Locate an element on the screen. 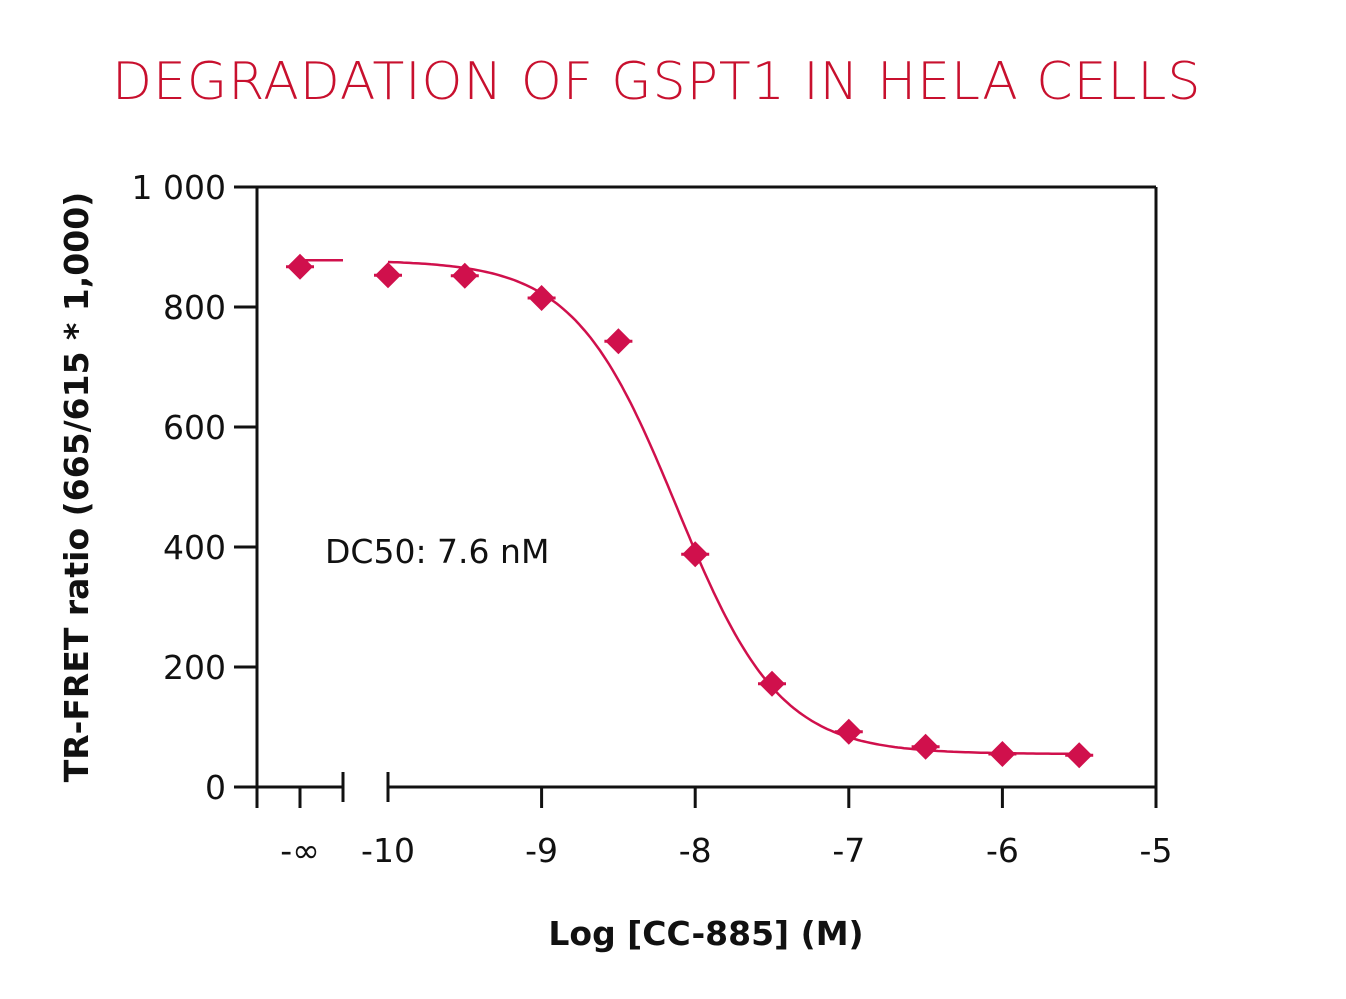 This screenshot has width=1346, height=999. chart-title: DEGRADATION OF GSPT1 IN HELA CELLS is located at coordinates (657, 82).